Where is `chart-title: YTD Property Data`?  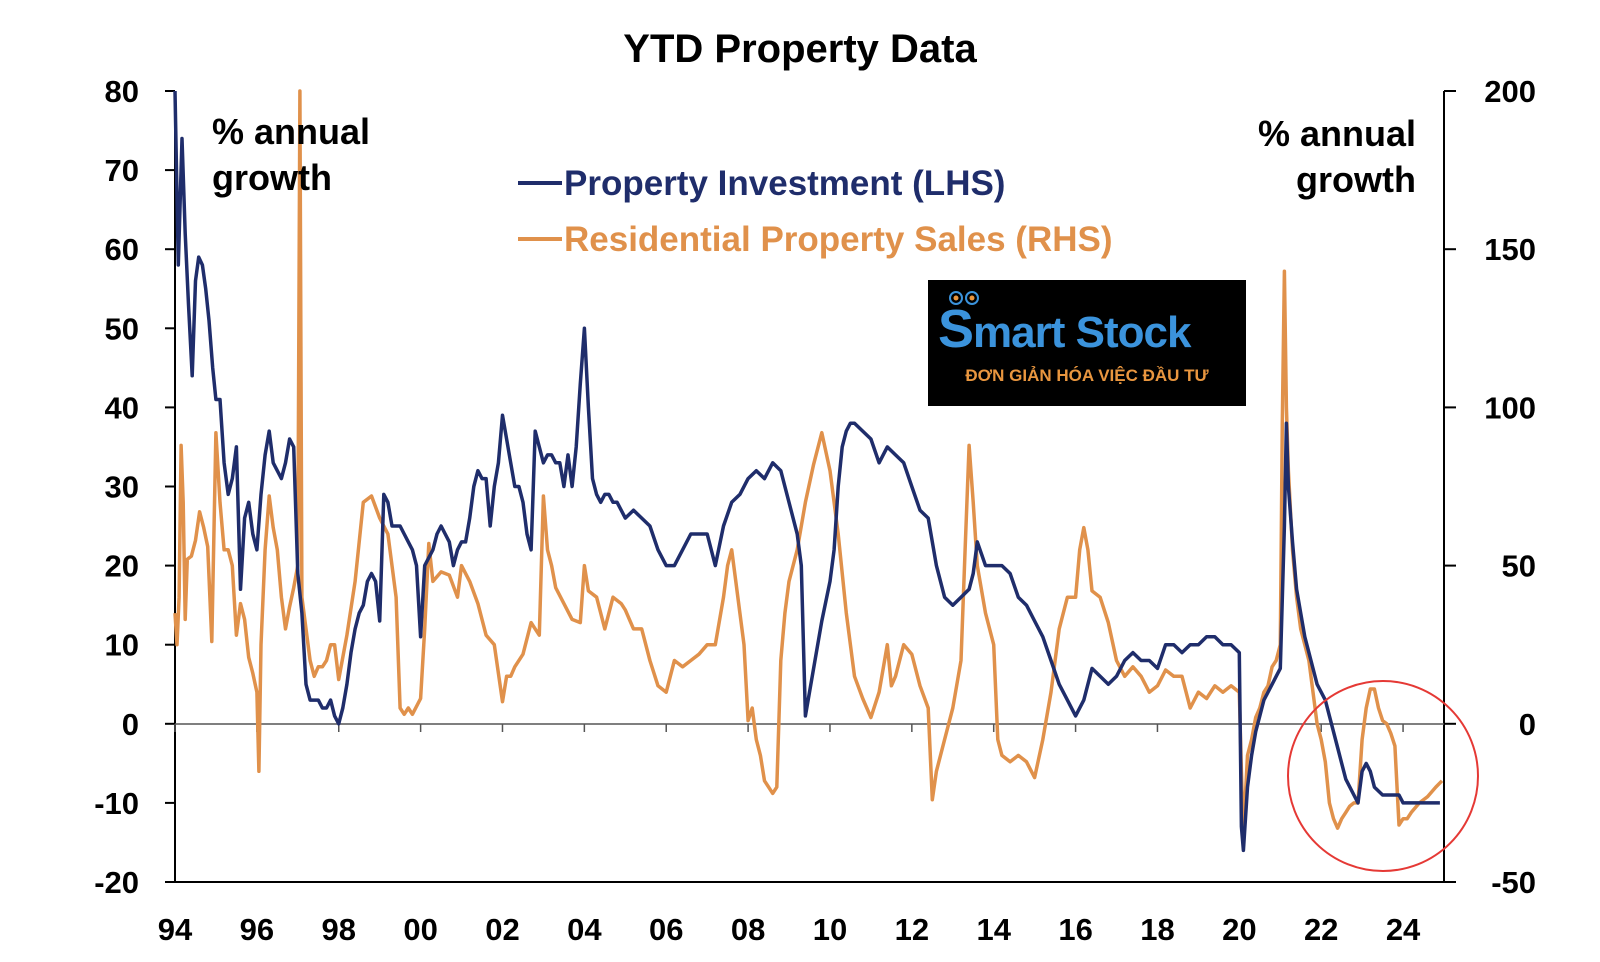 chart-title: YTD Property Data is located at coordinates (800, 49).